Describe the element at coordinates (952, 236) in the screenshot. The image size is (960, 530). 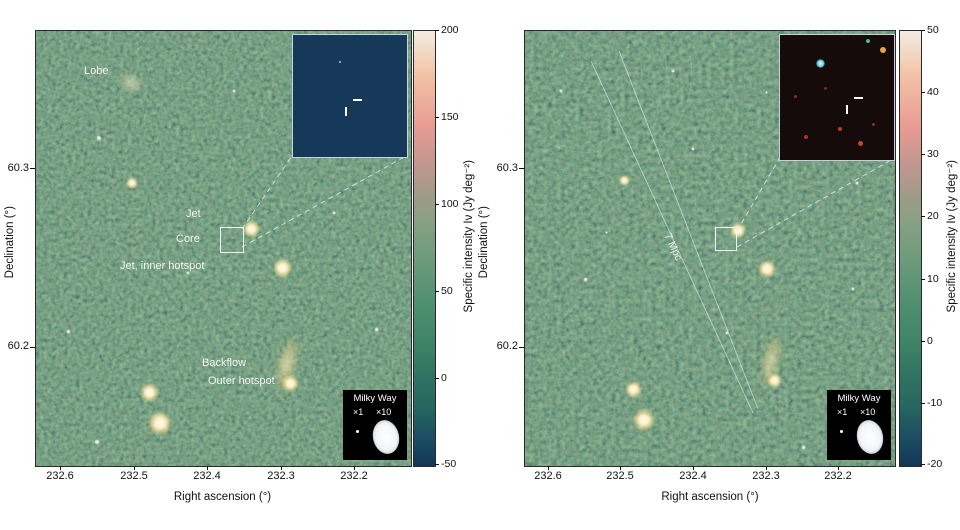
I see `colorbar-label-b: Specific intensity Iν (Jy deg⁻²)` at that location.